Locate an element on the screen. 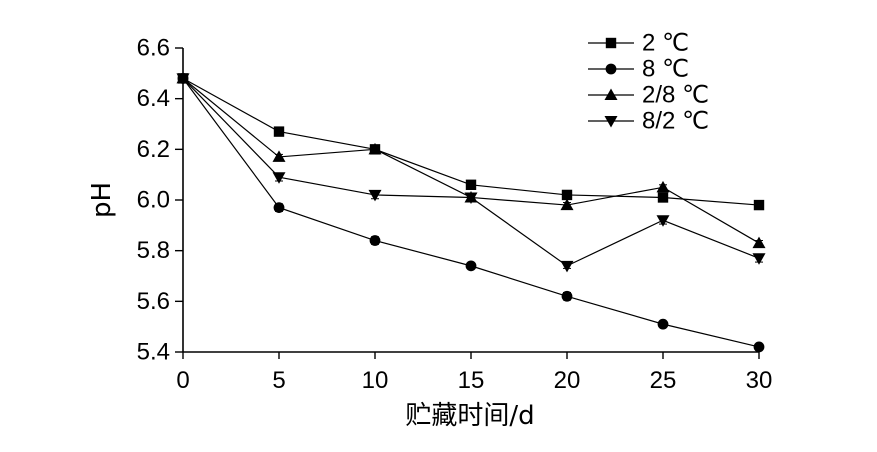  x-tick-label: 0 is located at coordinates (182, 380).